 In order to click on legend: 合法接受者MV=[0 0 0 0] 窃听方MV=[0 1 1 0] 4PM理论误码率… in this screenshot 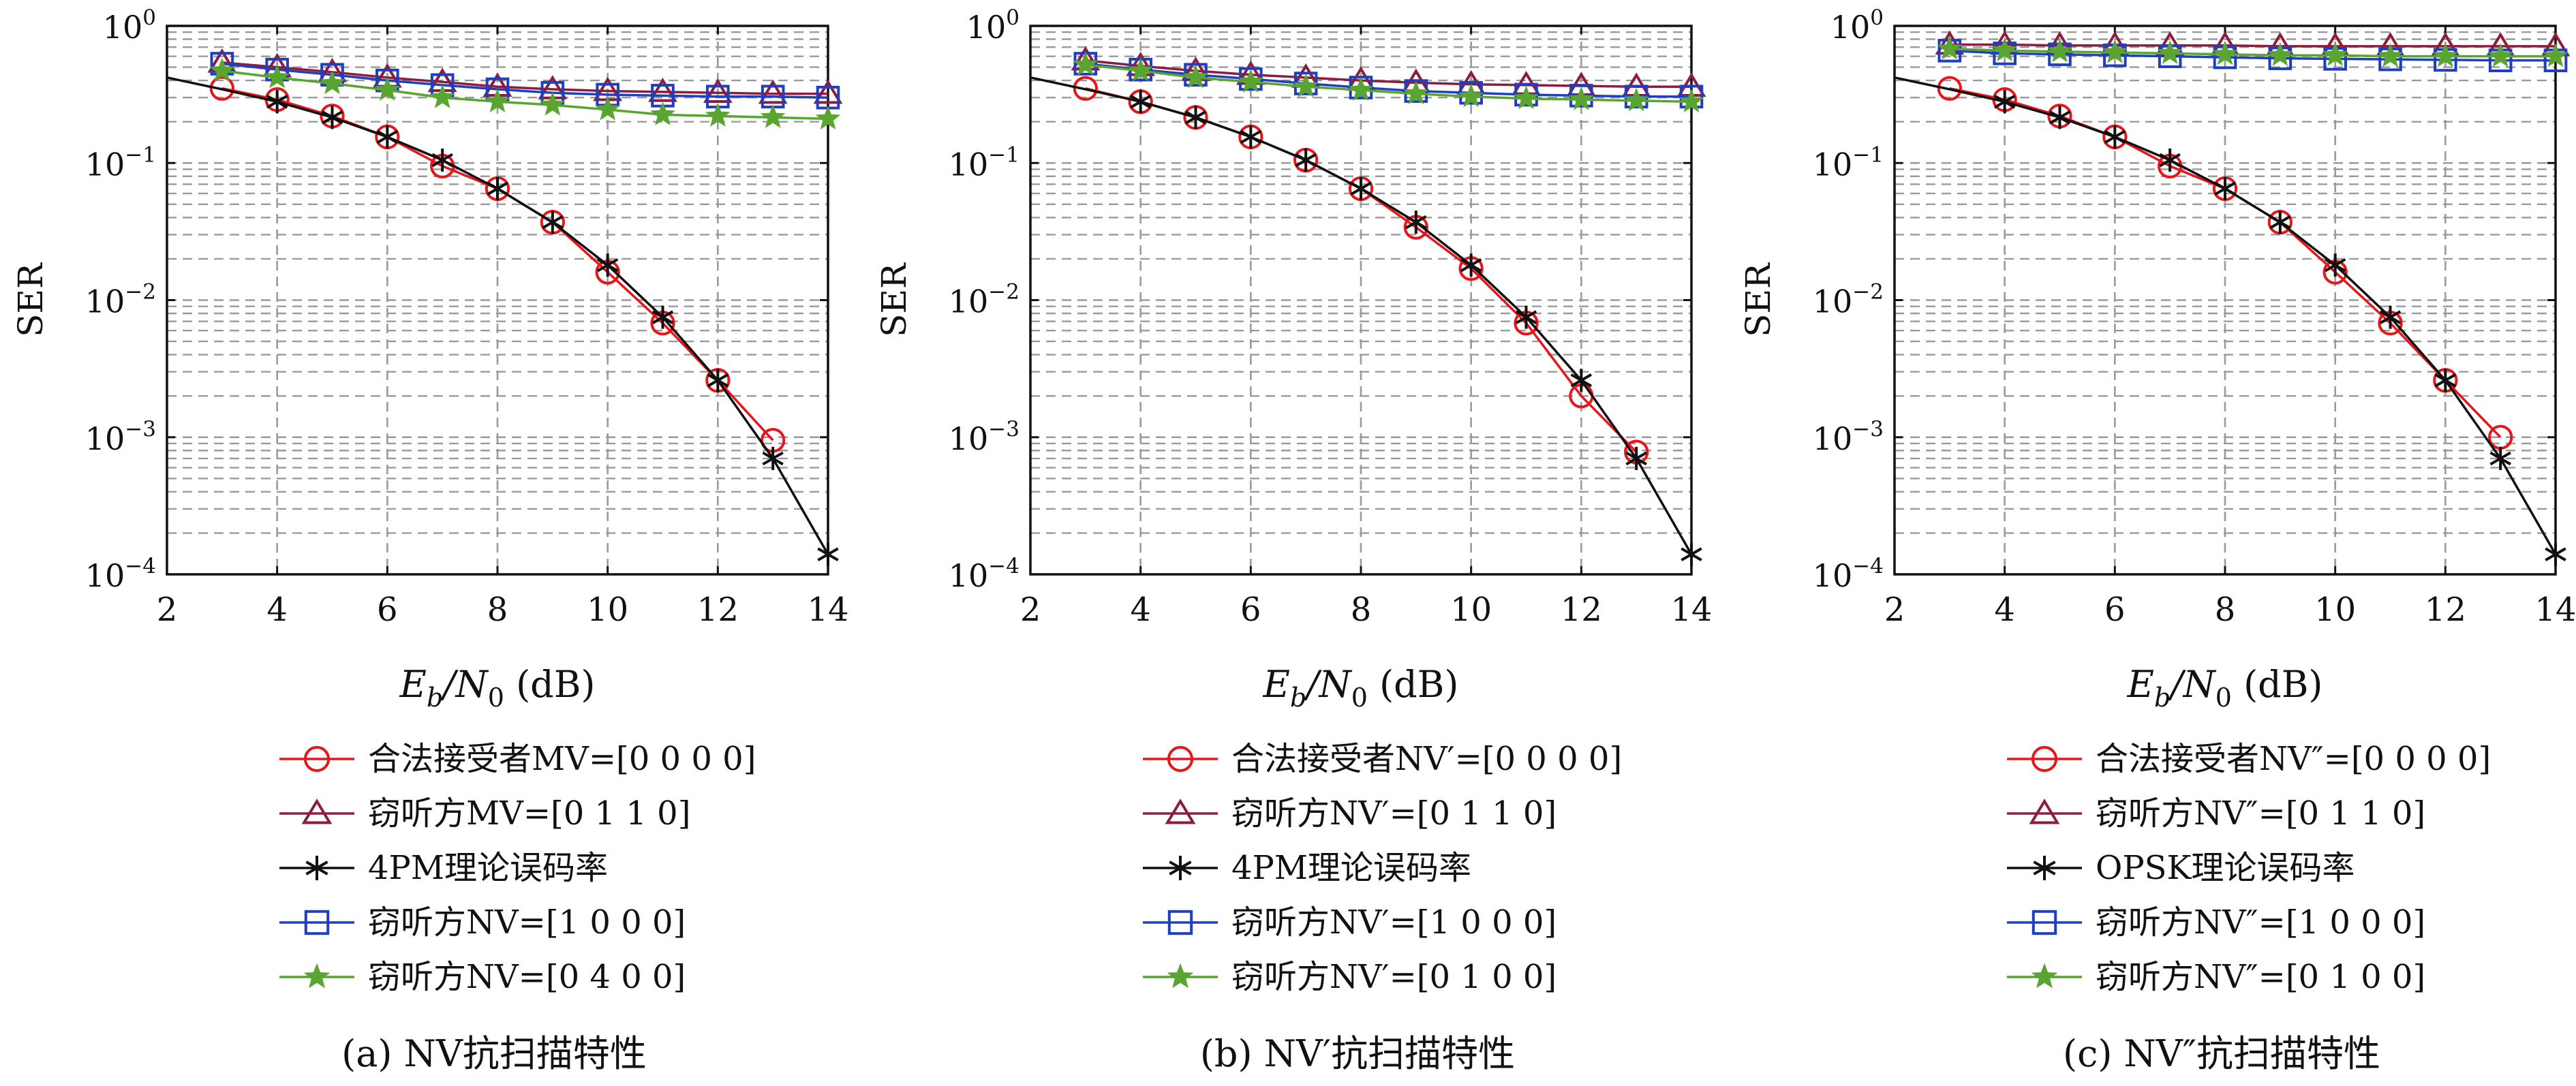, I will do `click(517, 868)`.